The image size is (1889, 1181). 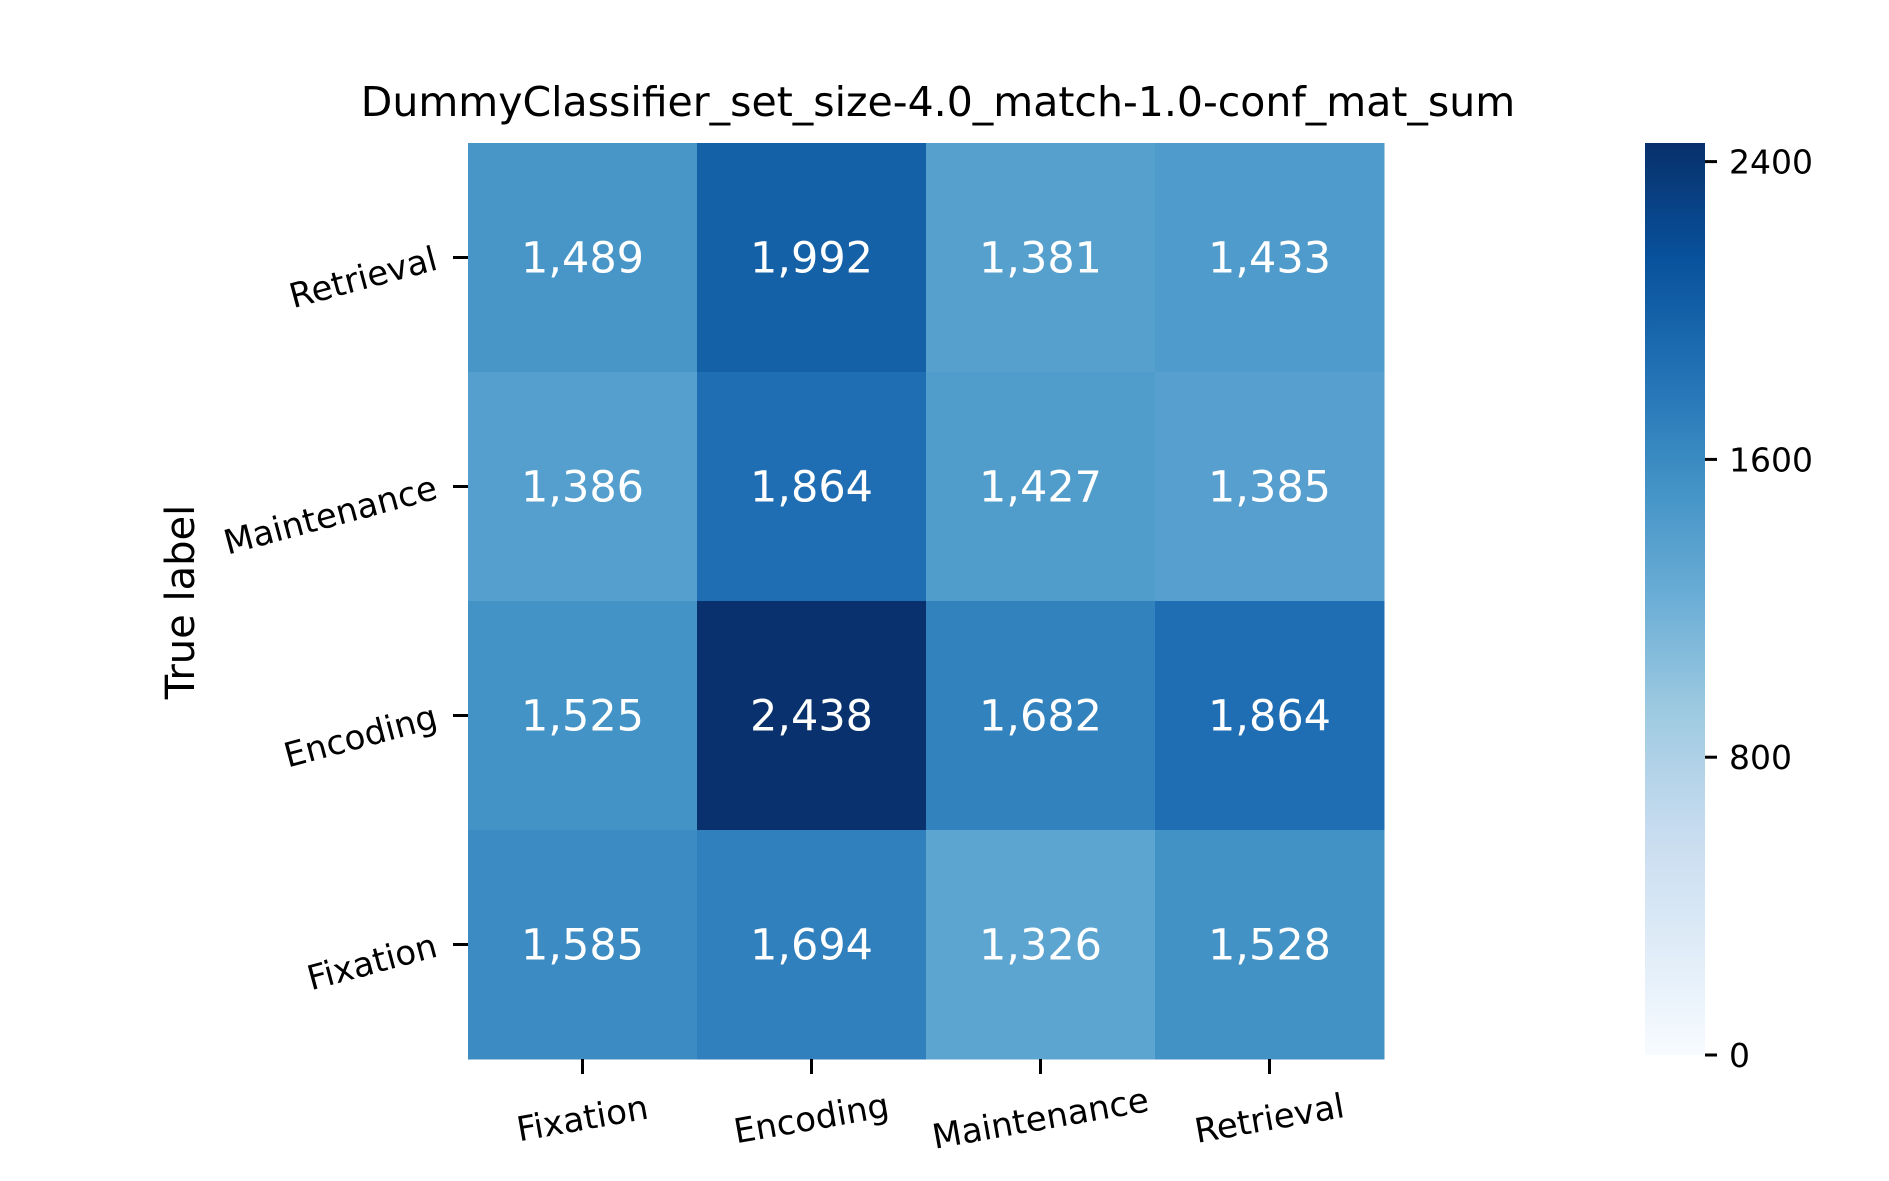 What do you see at coordinates (583, 1119) in the screenshot?
I see `x-tick-label: Fixation` at bounding box center [583, 1119].